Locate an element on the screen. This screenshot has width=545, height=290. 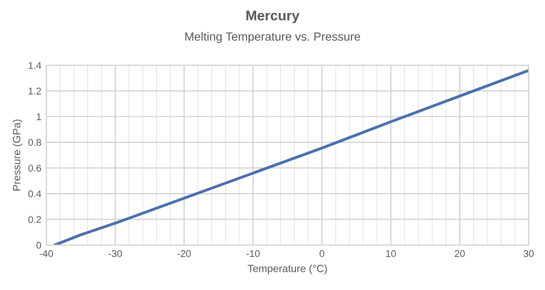
chart-subtitle: Melting Temperature vs. Pressure is located at coordinates (272, 38).